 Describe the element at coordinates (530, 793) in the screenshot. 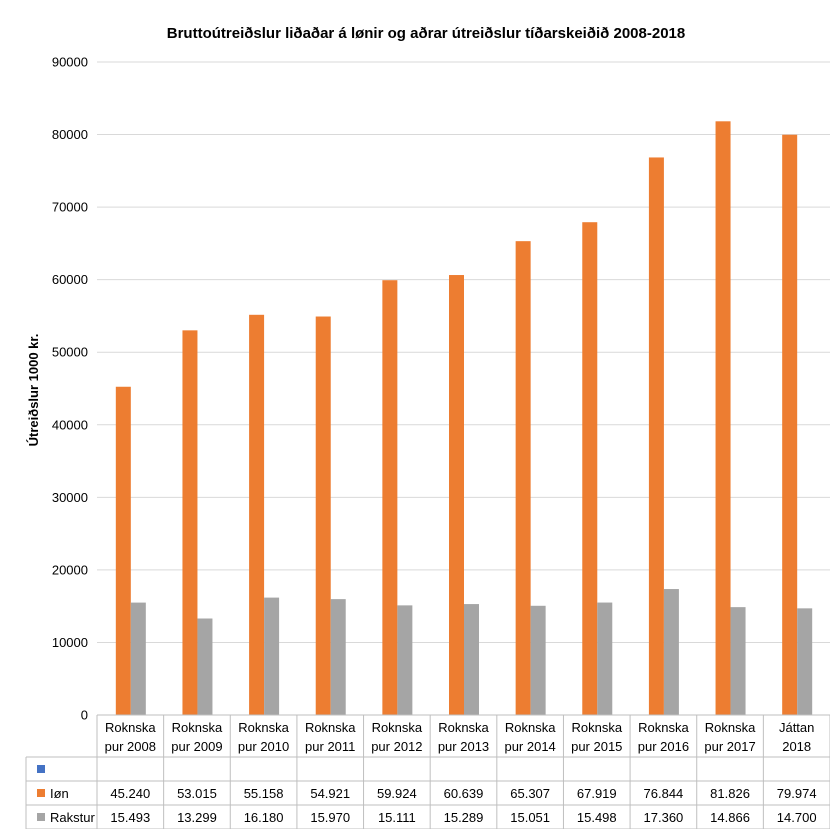

I see `data-label: 65.307` at that location.